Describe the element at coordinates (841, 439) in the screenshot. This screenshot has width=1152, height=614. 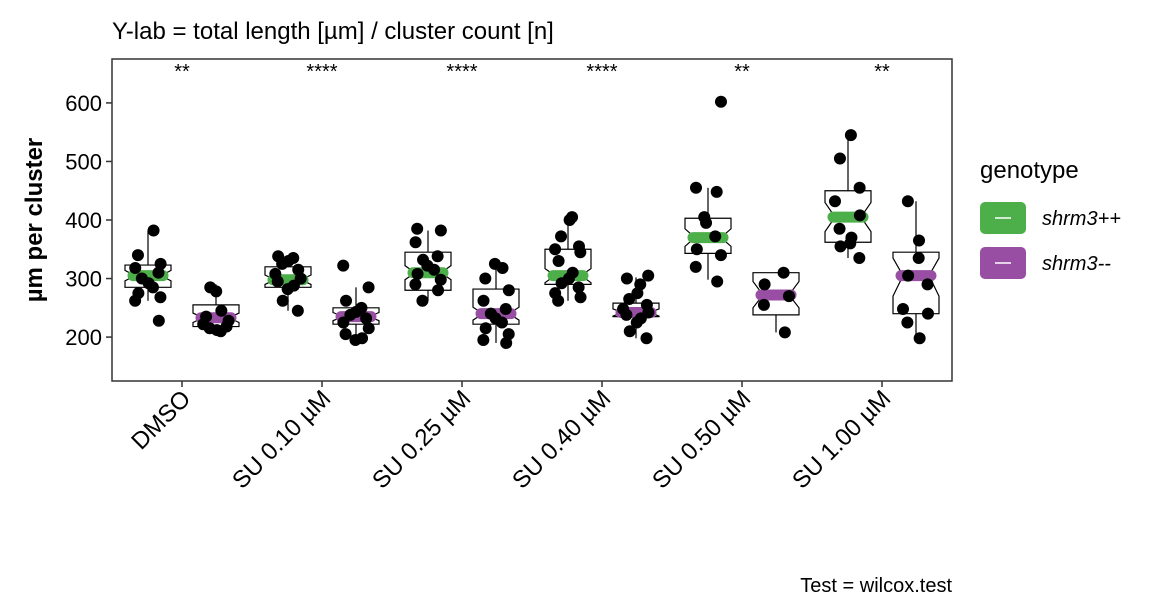
I see `x-tick-label: SU 1.00 µM` at that location.